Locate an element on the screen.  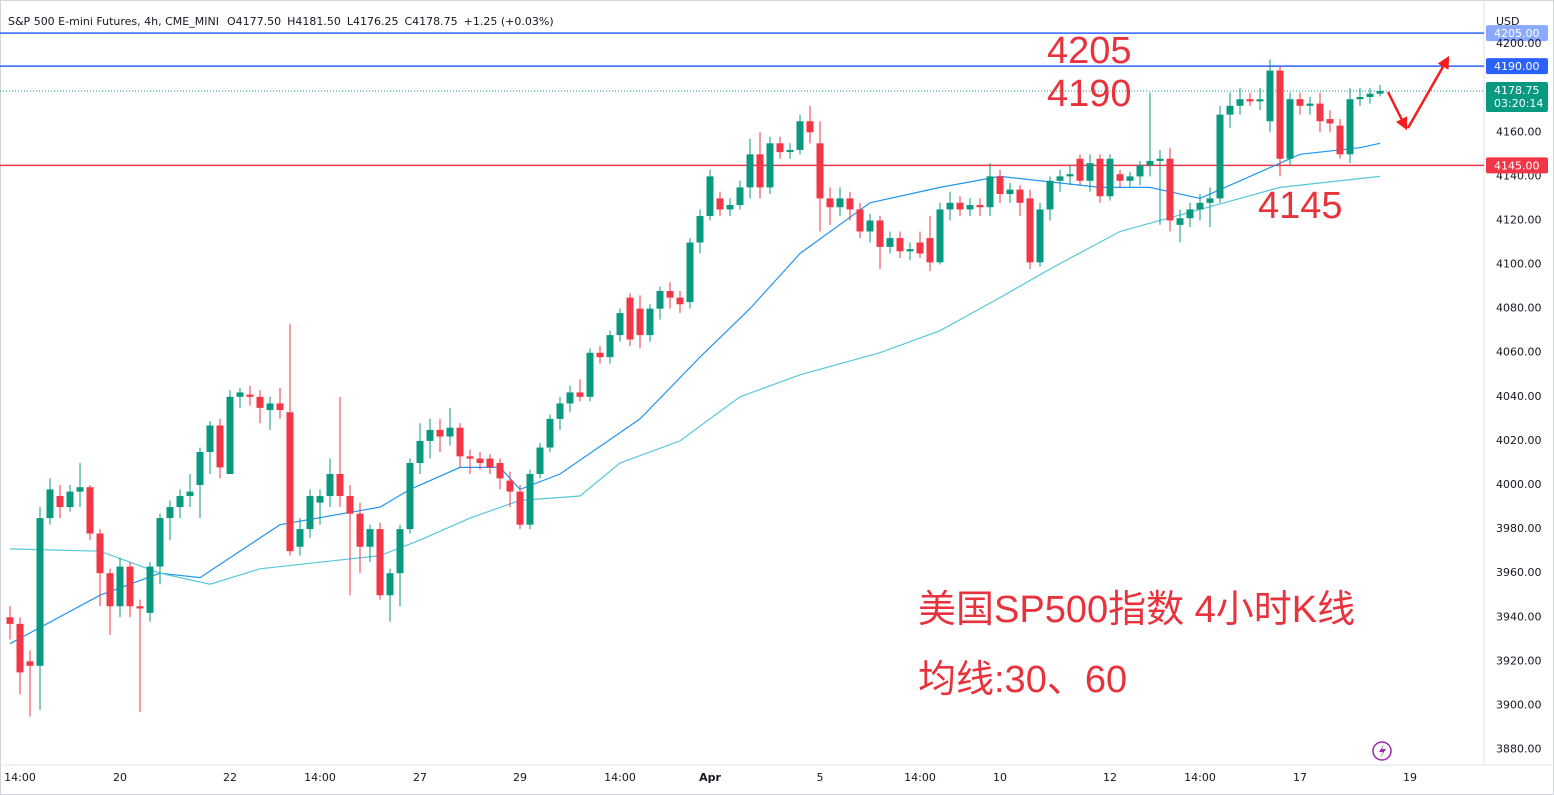
last-price-box is located at coordinates (1517, 96).